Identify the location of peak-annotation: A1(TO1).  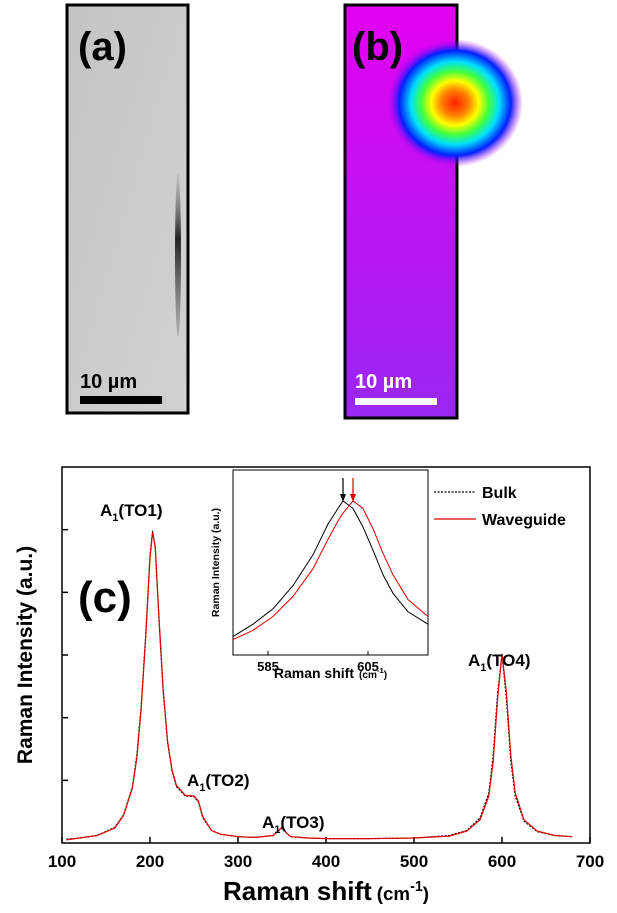
(131, 512).